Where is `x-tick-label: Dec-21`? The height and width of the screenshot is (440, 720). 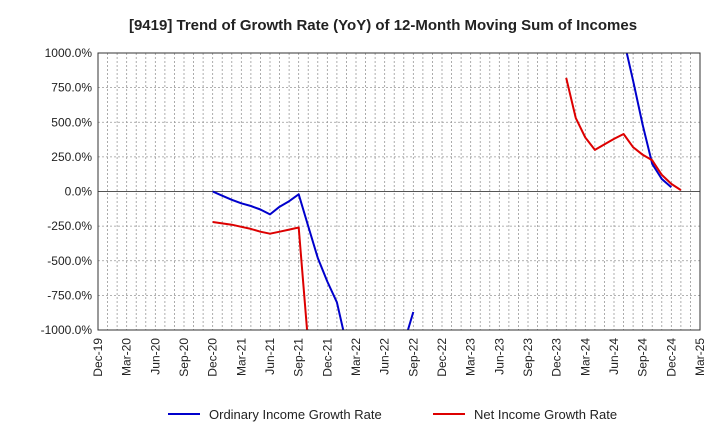 x-tick-label: Dec-21 is located at coordinates (327, 357).